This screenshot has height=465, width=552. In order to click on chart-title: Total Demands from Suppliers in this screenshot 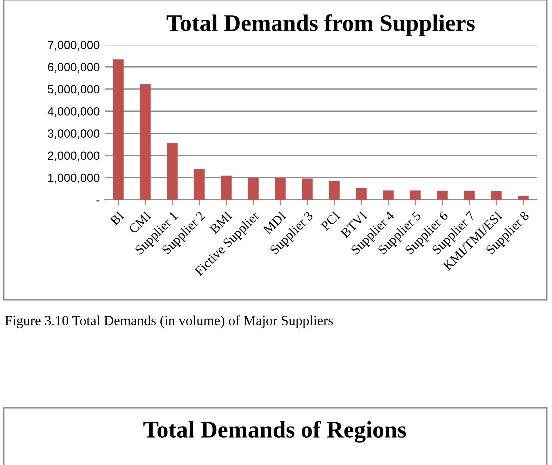, I will do `click(320, 25)`.